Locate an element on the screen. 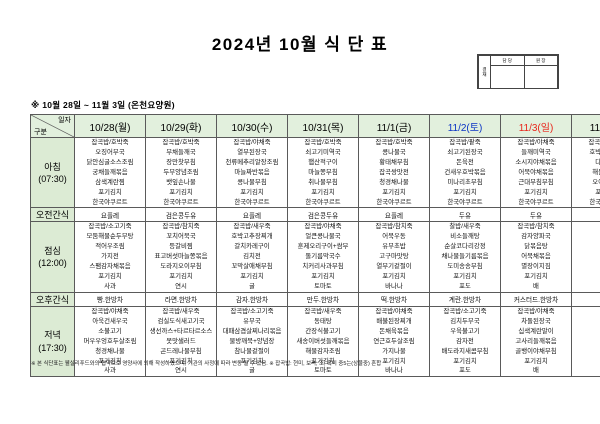  header-day-6: 11/3(일) is located at coordinates (536, 126).